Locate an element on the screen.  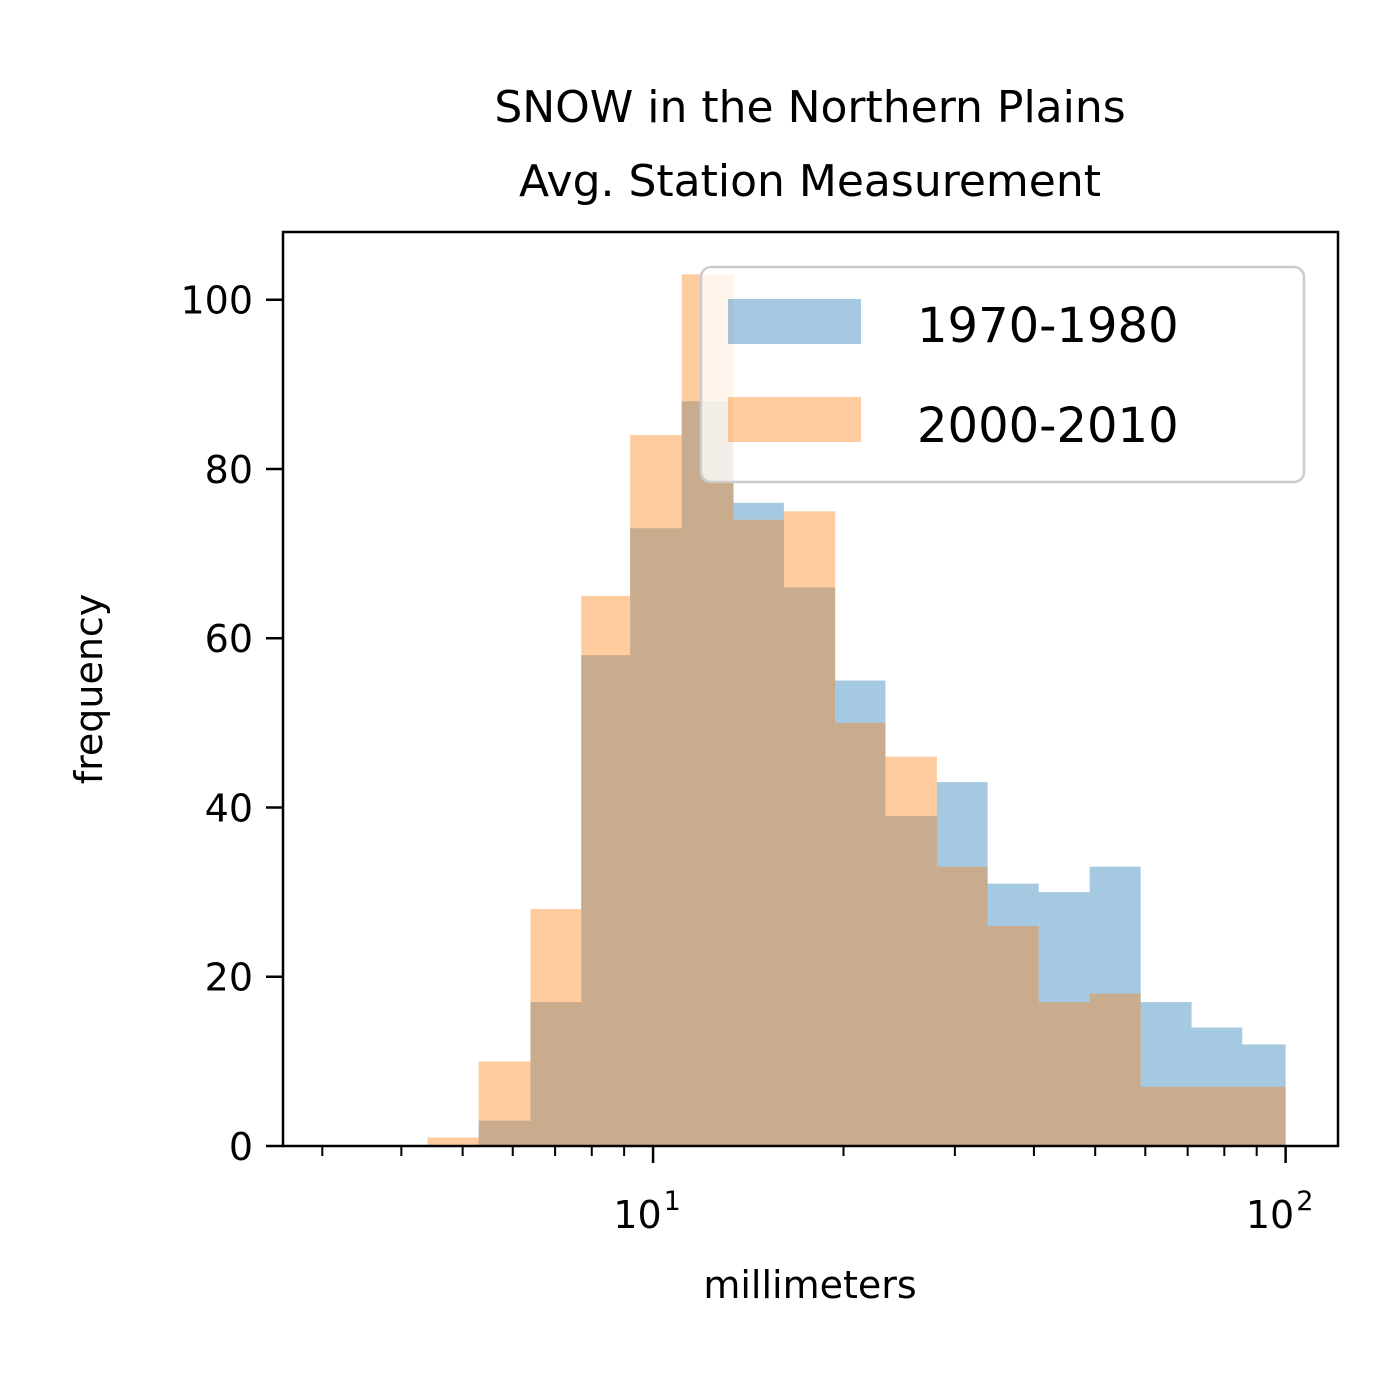
legend: 1970-1980 2000-2010 is located at coordinates (1002, 374).